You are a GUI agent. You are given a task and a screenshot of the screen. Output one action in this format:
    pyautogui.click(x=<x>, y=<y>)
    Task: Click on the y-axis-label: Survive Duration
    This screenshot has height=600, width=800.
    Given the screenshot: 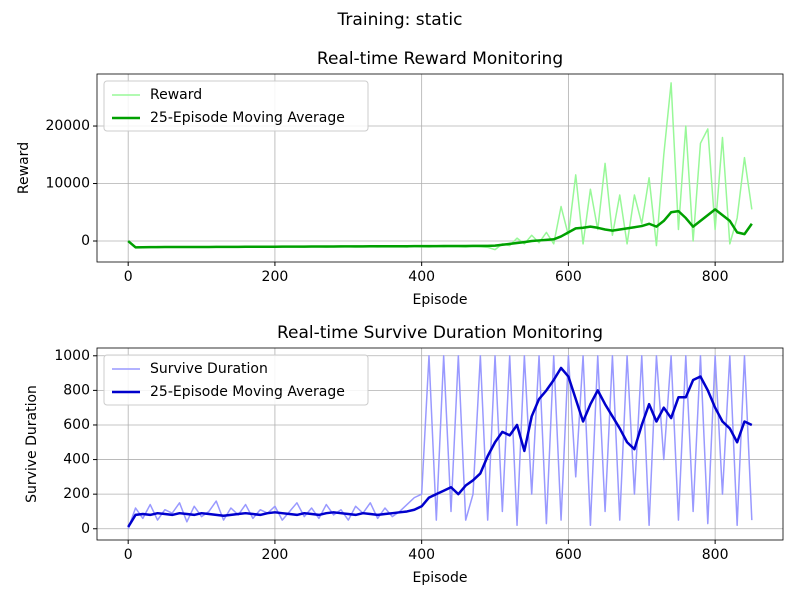 What is the action you would take?
    pyautogui.click(x=32, y=444)
    